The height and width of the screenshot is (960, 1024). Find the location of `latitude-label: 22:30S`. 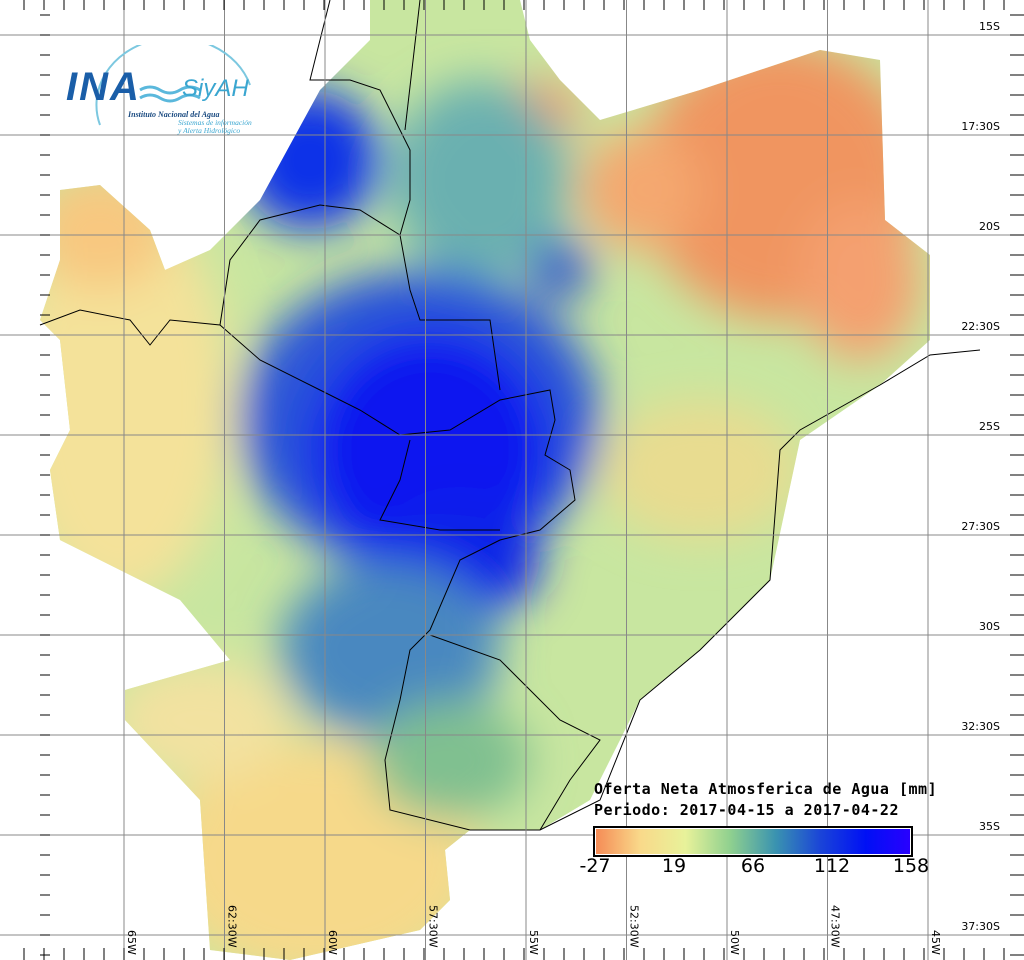

latitude-label: 22:30S is located at coordinates (980, 326).